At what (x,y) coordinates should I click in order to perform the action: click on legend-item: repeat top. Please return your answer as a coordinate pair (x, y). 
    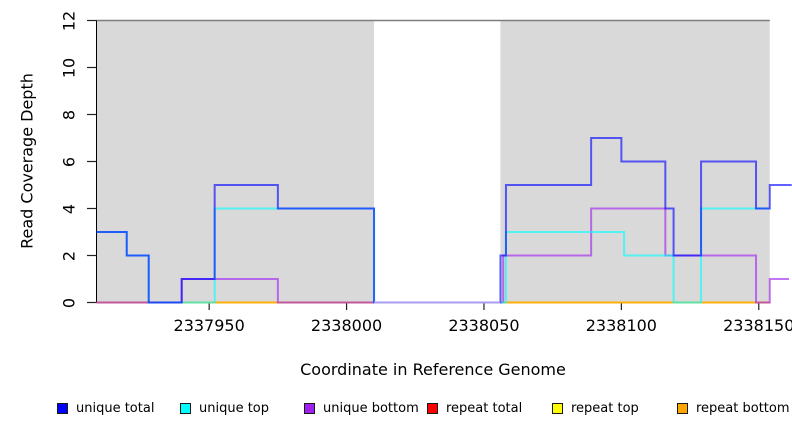
    Looking at the image, I should click on (595, 408).